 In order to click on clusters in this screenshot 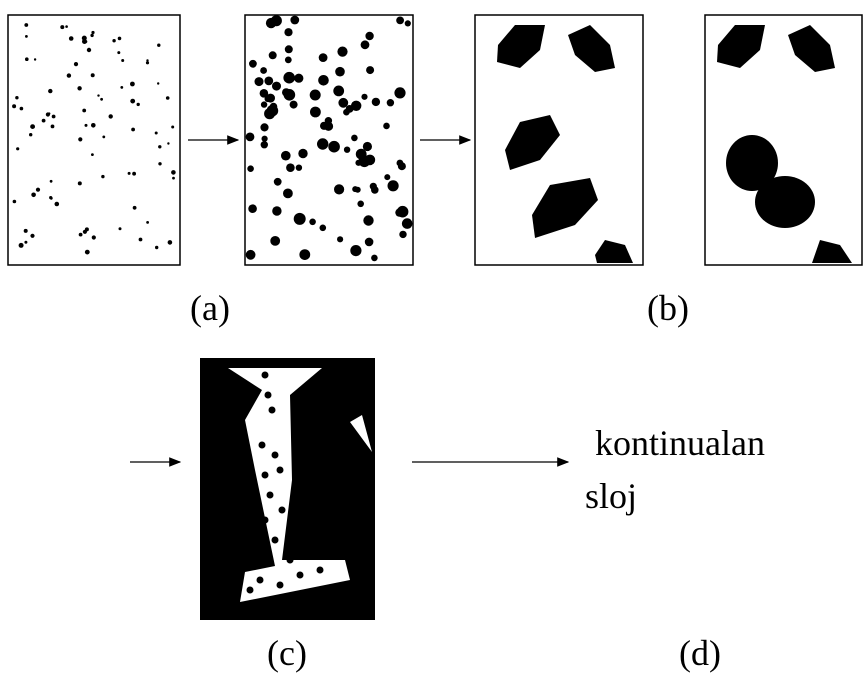, I will do `click(674, 144)`.